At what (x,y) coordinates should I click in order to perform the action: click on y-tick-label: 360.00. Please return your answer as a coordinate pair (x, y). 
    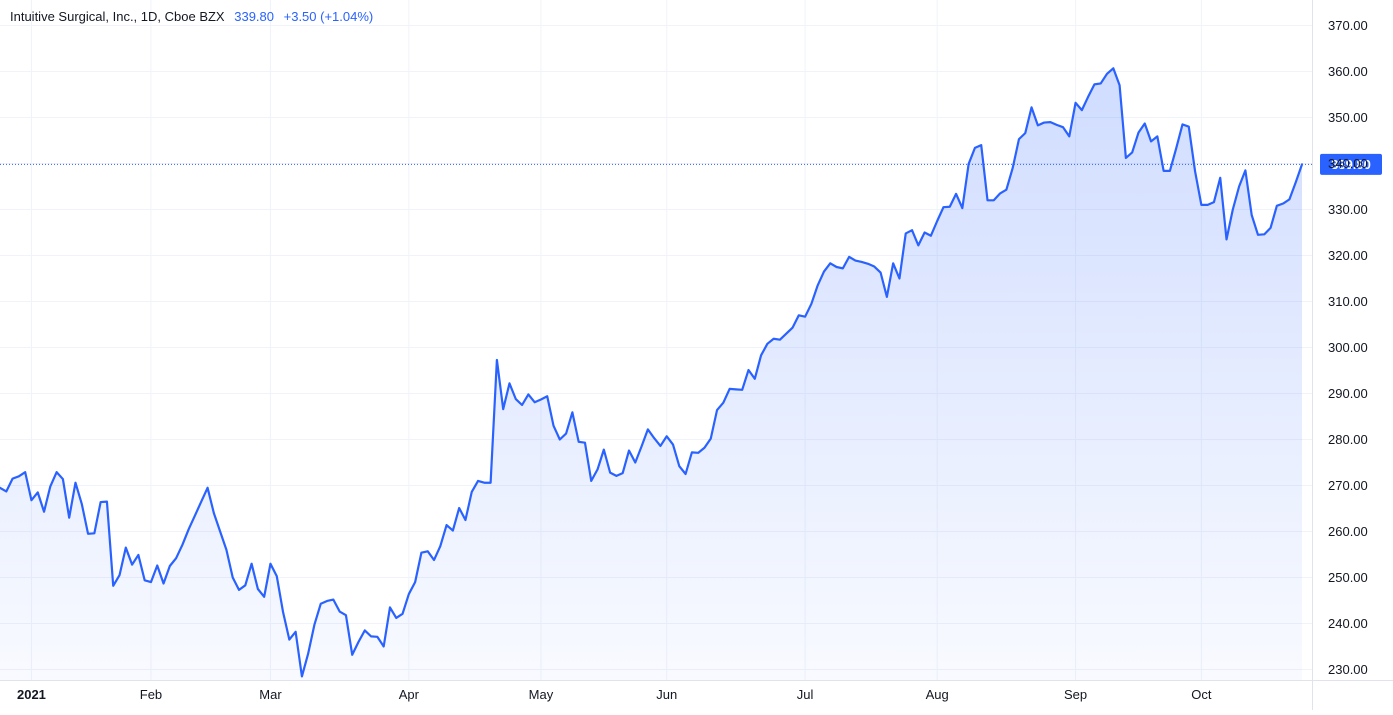
    Looking at the image, I should click on (1348, 71).